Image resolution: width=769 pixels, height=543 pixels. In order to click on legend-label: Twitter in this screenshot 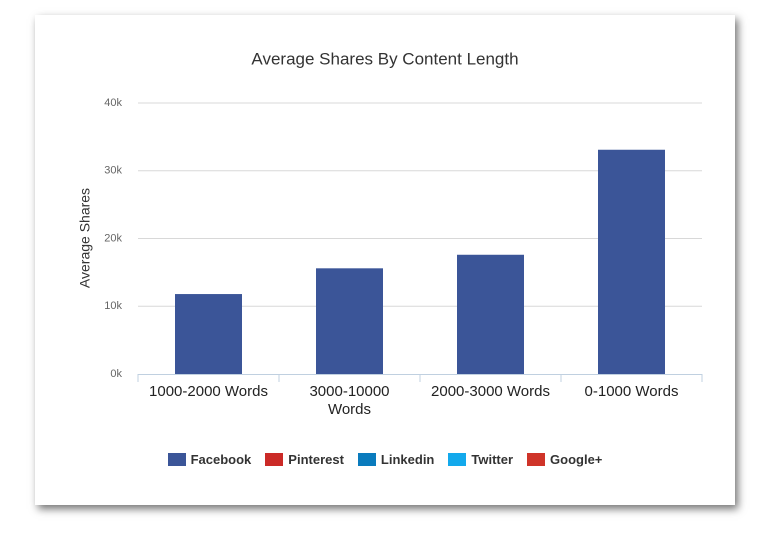, I will do `click(492, 459)`.